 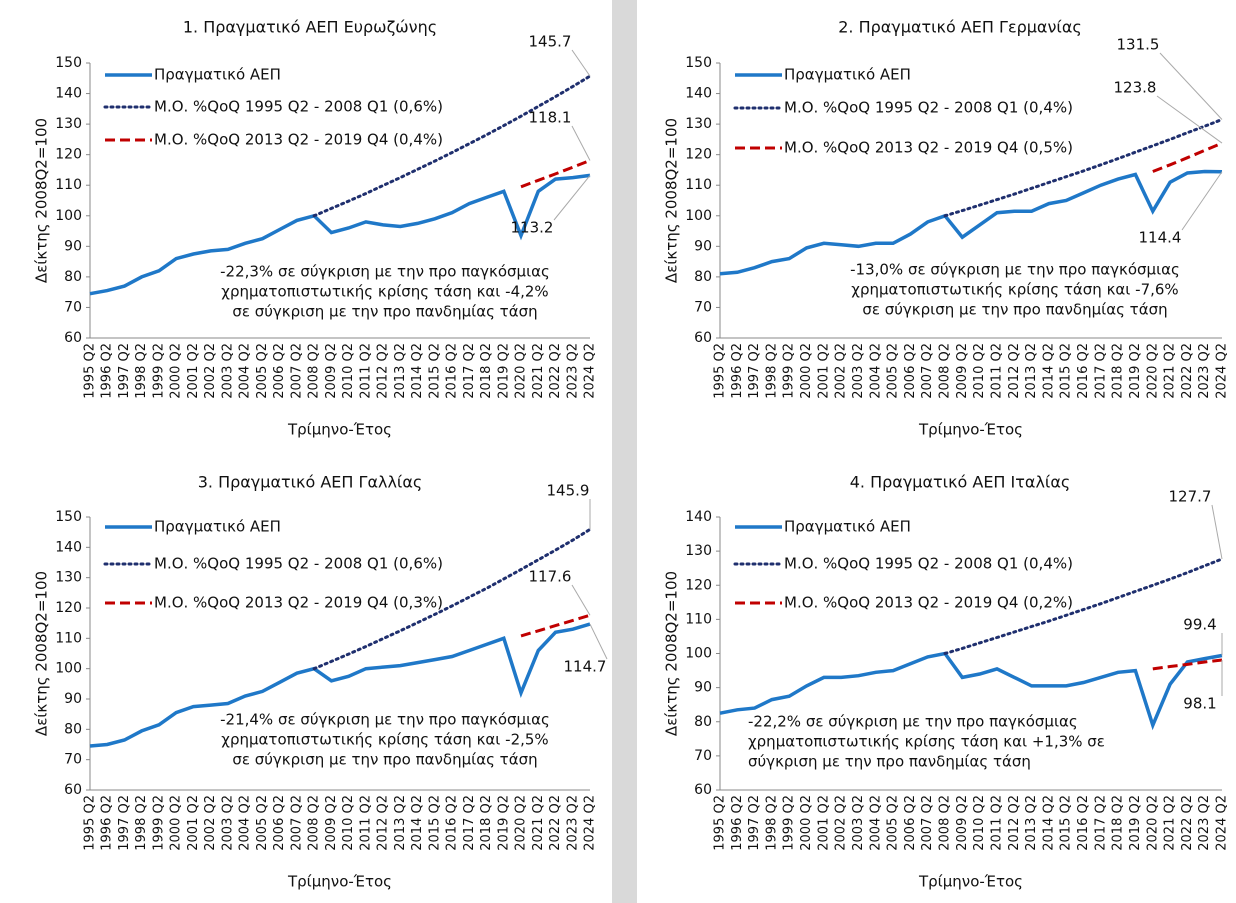 I want to click on data-label: 123.8, so click(x=1135, y=88).